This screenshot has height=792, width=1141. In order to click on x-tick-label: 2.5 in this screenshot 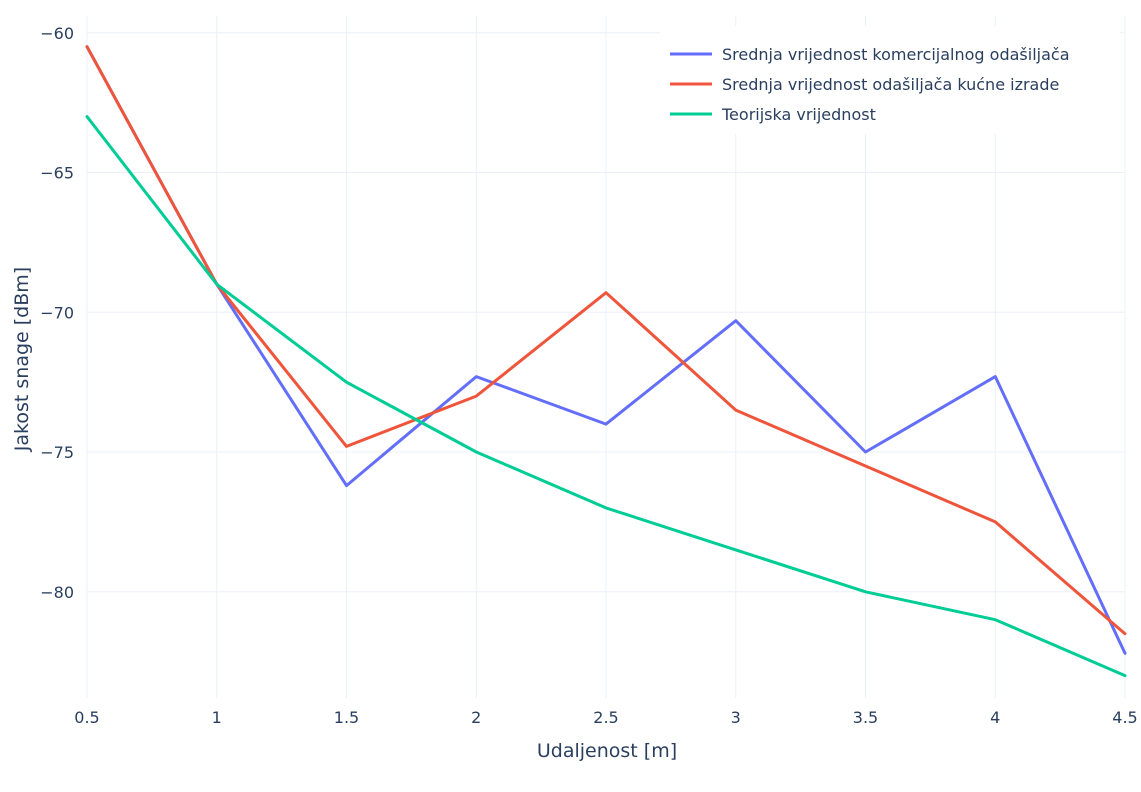, I will do `click(605, 717)`.